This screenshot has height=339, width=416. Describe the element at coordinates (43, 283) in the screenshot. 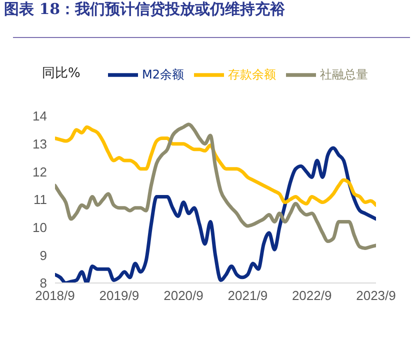

I see `y-tick-label: 8` at that location.